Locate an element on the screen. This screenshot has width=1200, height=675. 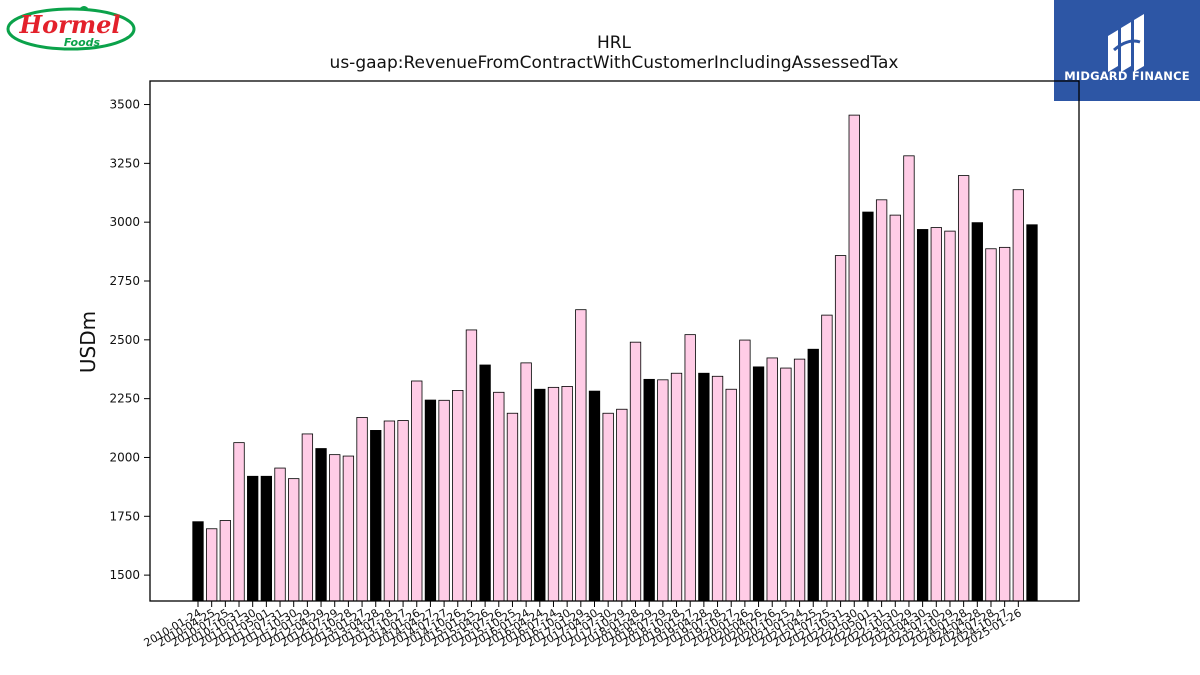
midgard-finance-logo: MIDGARD FINANCE is located at coordinates (1127, 50).